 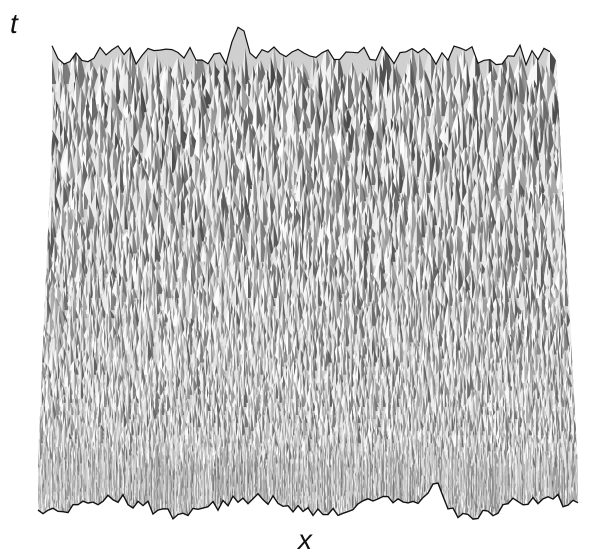 What do you see at coordinates (301, 46) in the screenshot?
I see `surface-top-edge` at bounding box center [301, 46].